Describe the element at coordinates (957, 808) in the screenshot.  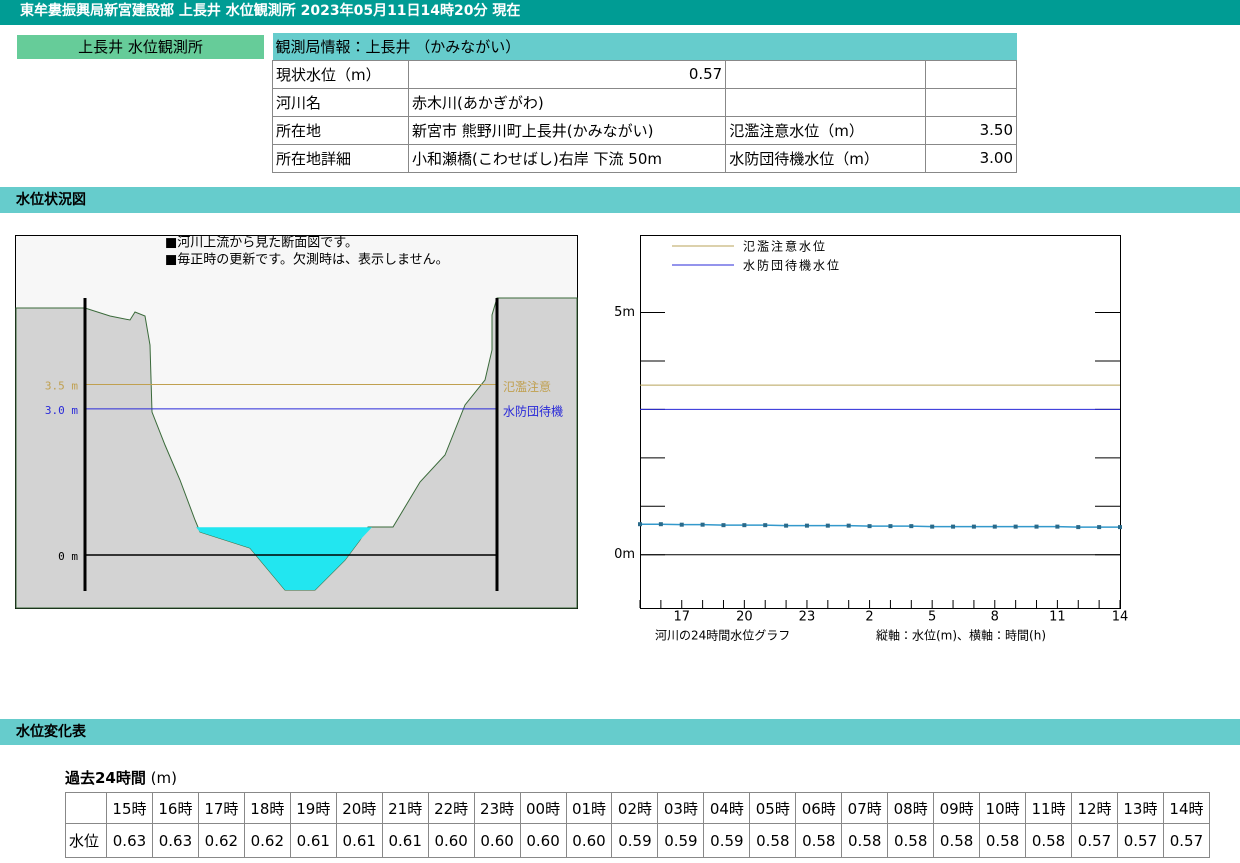
I see `hour-cell: 09時` at that location.